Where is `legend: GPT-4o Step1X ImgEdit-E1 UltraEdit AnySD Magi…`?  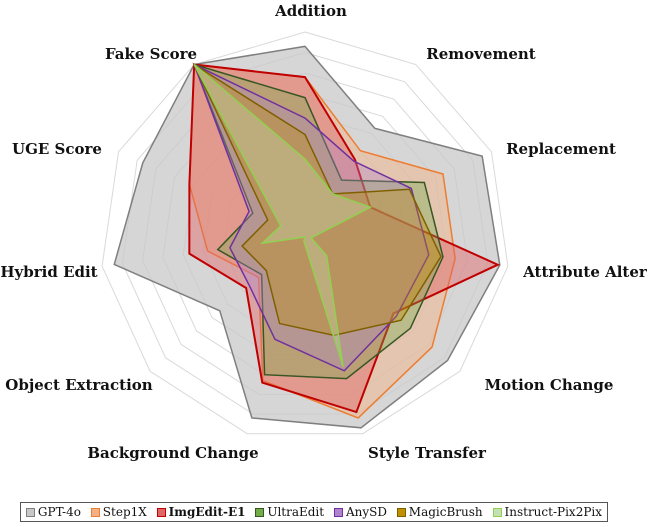
legend: GPT-4o Step1X ImgEdit-E1 UltraEdit AnySD Magi… is located at coordinates (314, 512).